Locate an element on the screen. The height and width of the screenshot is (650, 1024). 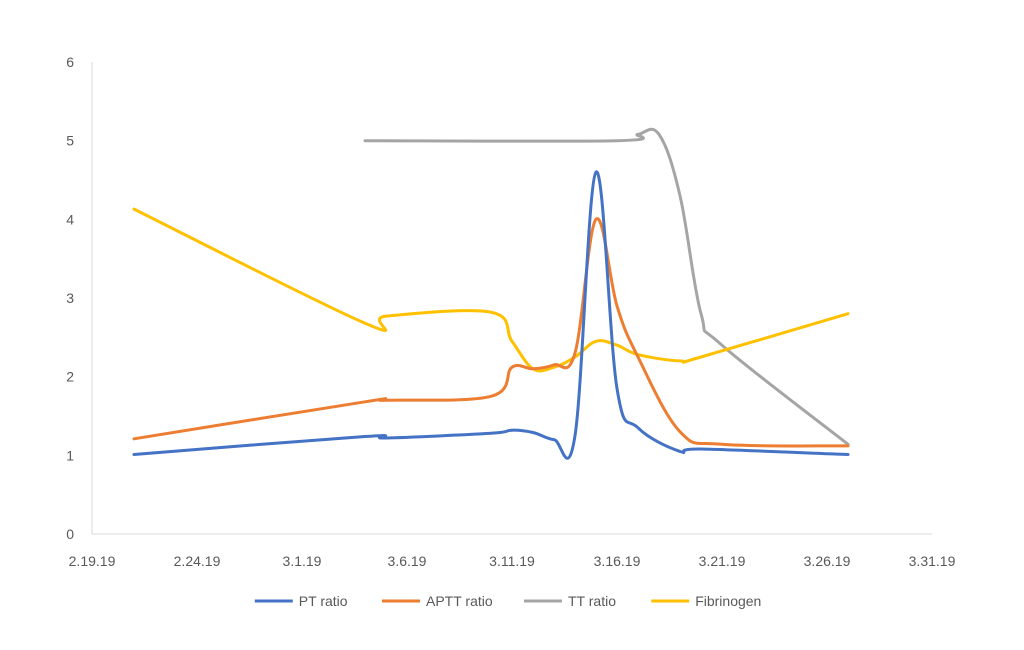
x-tick-label: 3.31.19 is located at coordinates (932, 561).